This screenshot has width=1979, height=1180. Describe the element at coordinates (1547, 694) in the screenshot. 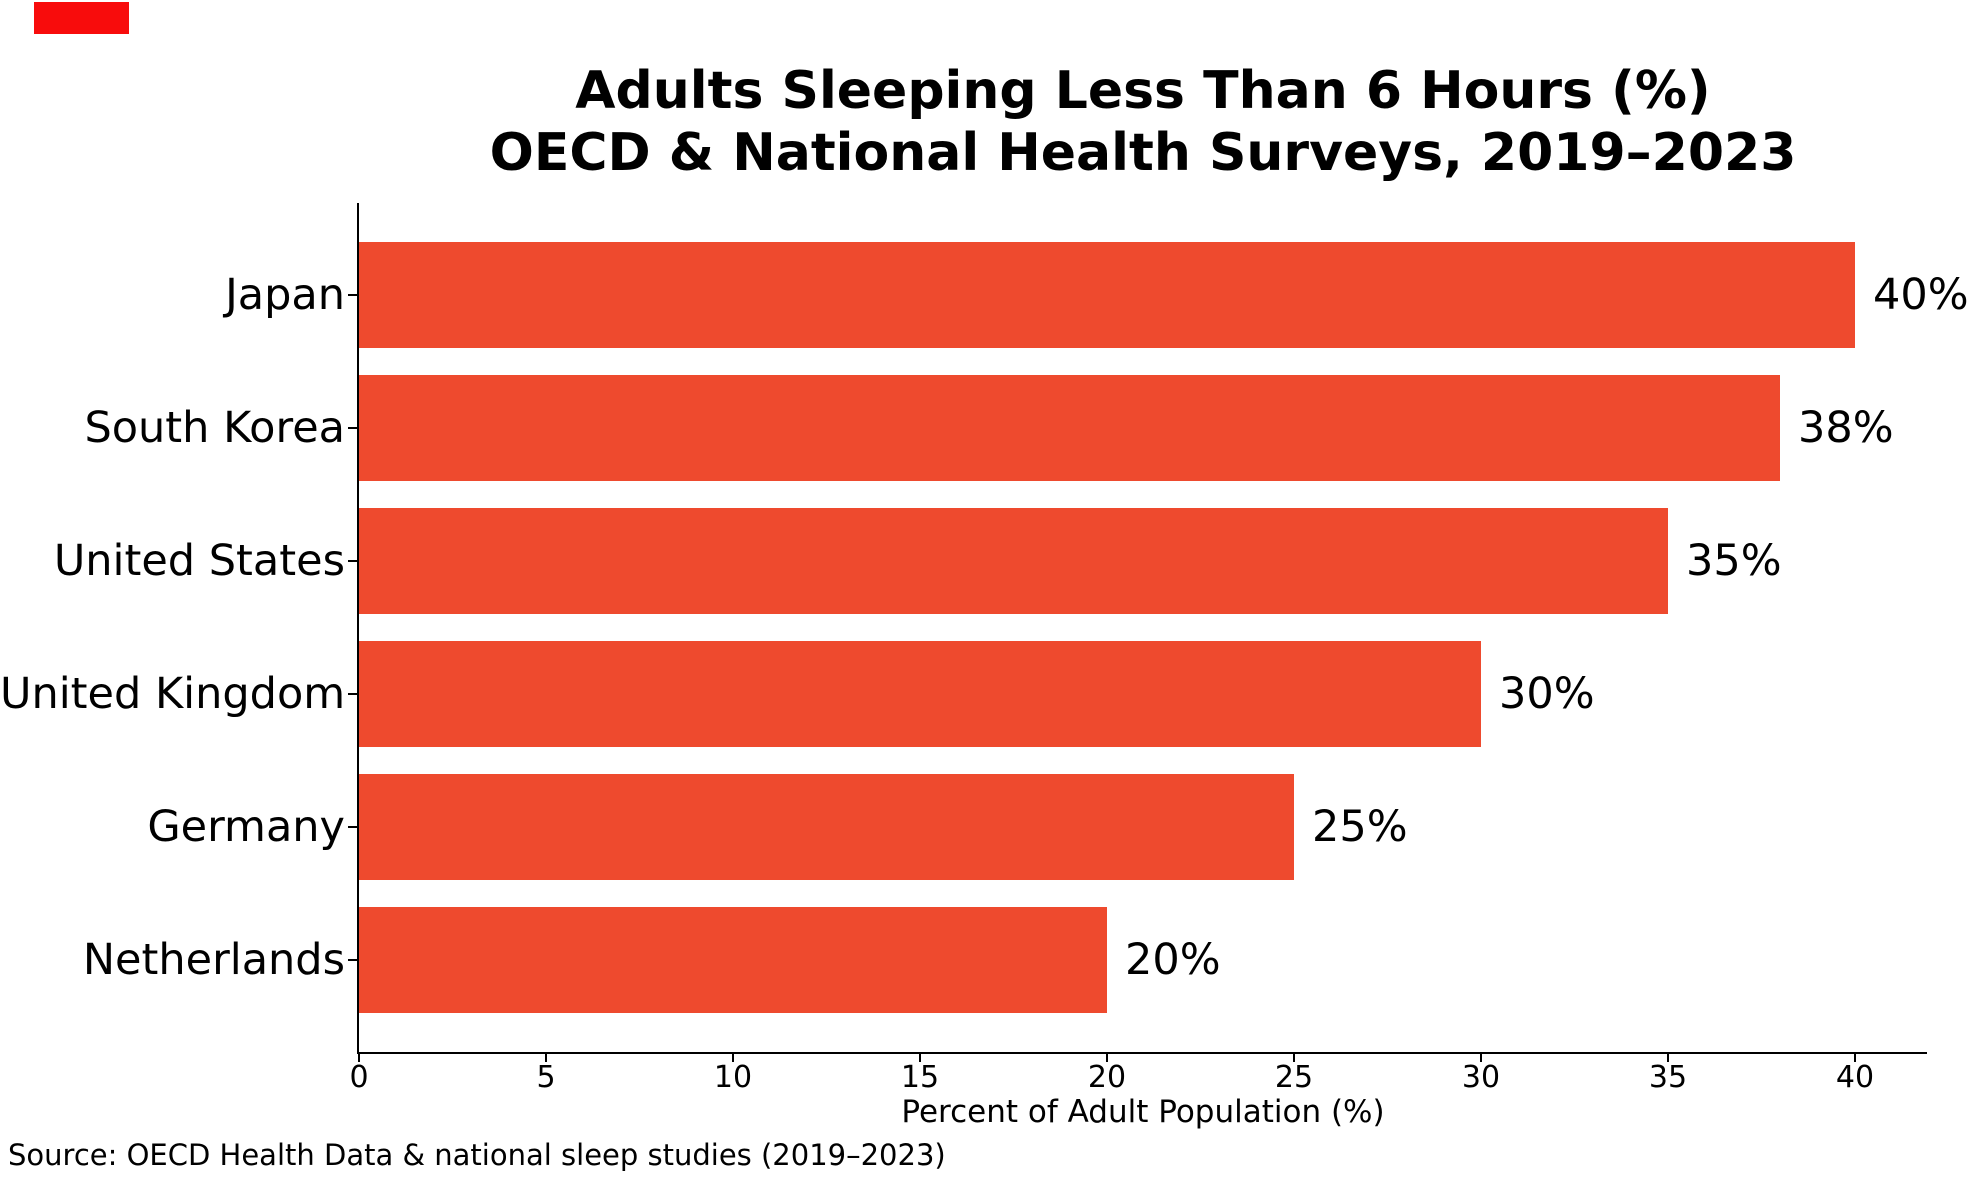

I see `value-label: 30%` at that location.